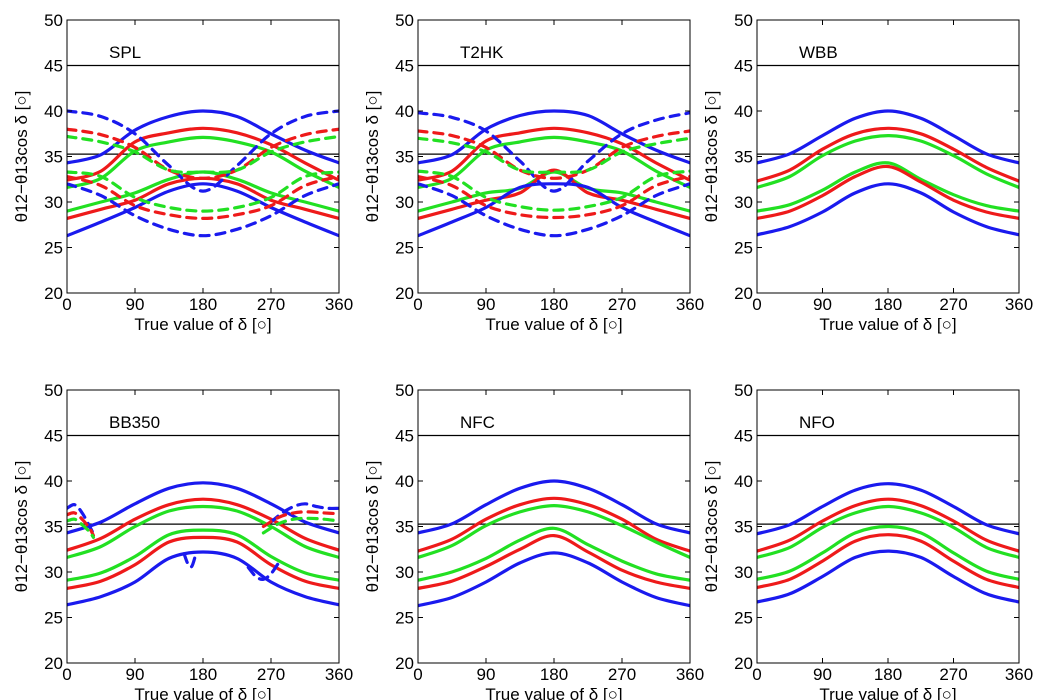  Describe the element at coordinates (125, 52) in the screenshot. I see `panel-title: SPL` at that location.